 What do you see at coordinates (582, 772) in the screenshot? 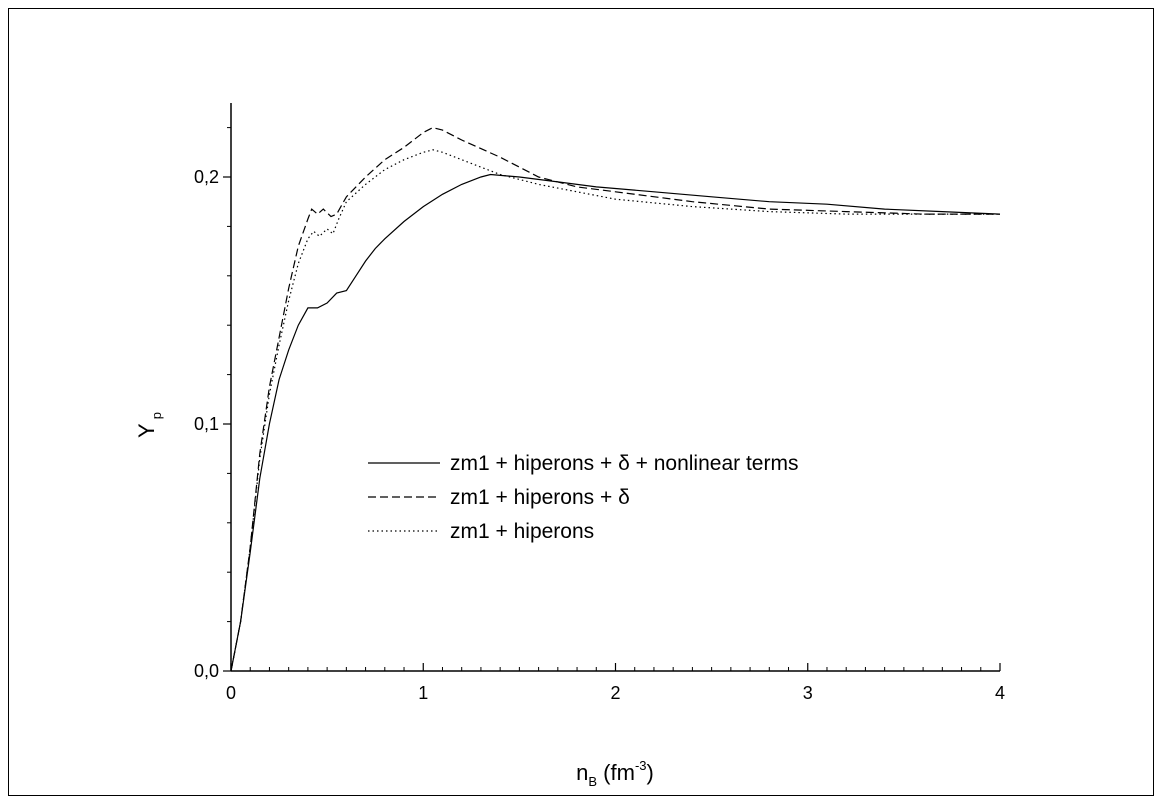
I see `x-axis-label-main: n` at bounding box center [582, 772].